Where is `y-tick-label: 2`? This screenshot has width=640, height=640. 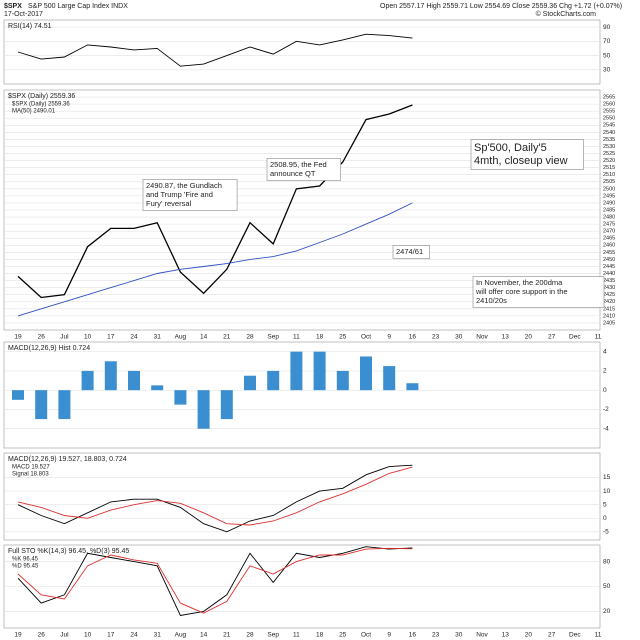 y-tick-label: 2 is located at coordinates (605, 371).